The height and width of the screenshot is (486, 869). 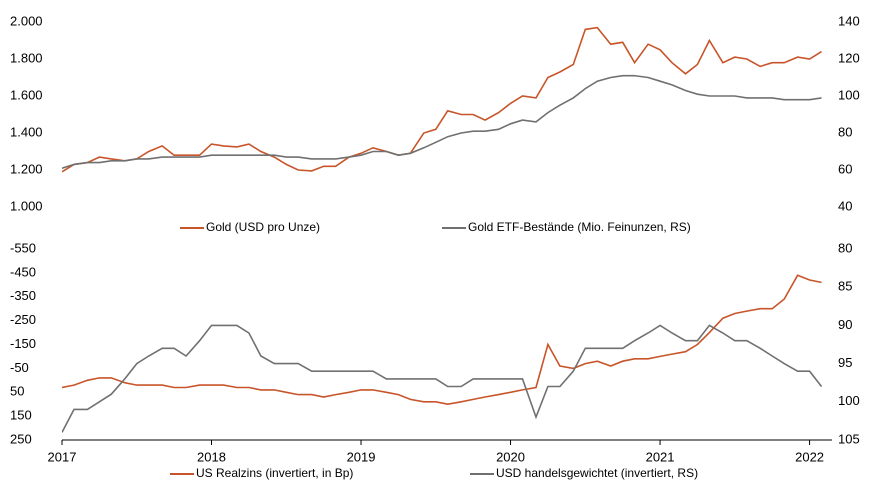 I want to click on y2-tick-label: 90, so click(x=845, y=324).